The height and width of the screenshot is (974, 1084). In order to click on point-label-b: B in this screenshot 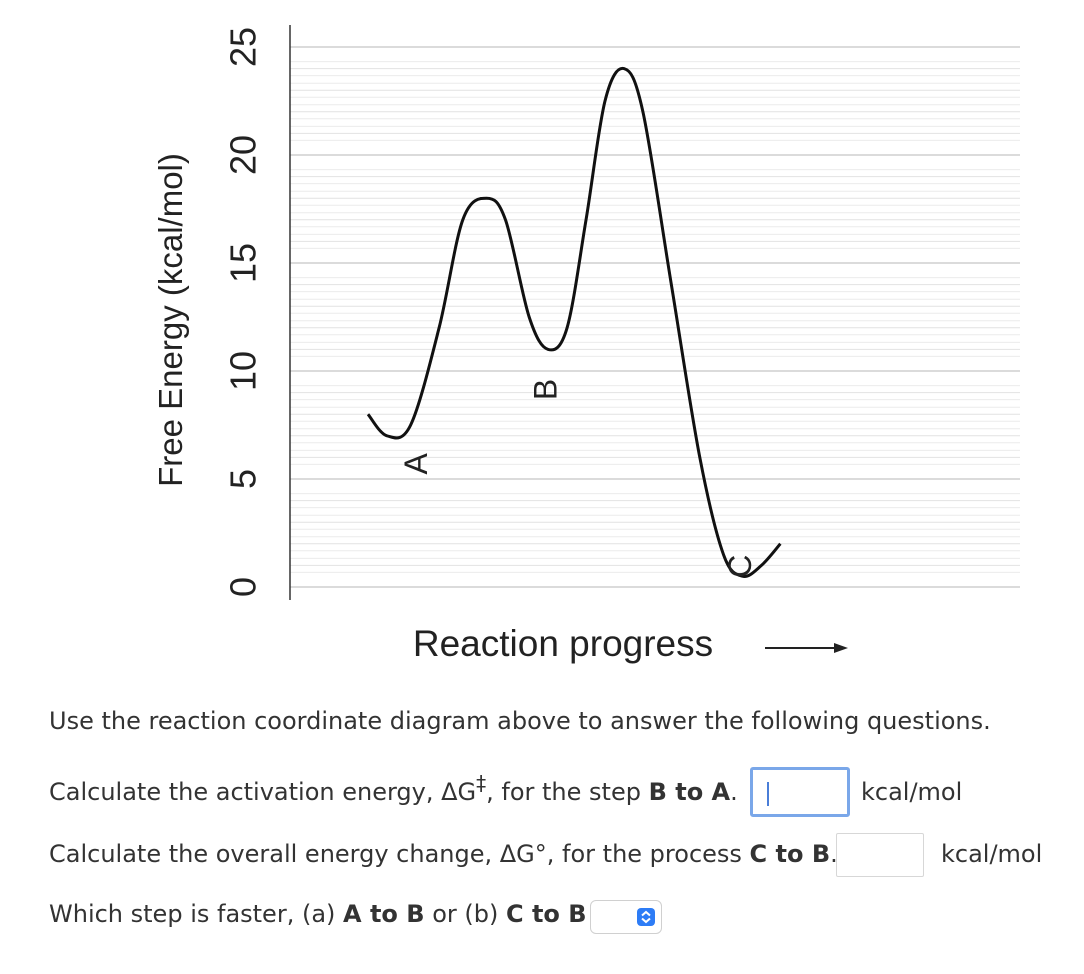, I will do `click(546, 389)`.